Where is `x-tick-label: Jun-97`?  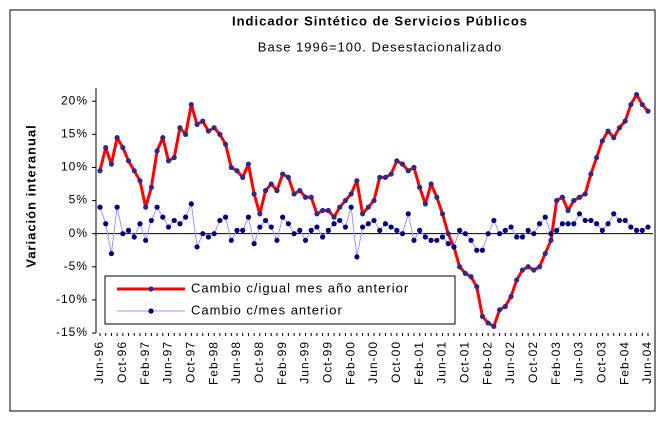 x-tick-label: Jun-97 is located at coordinates (168, 362).